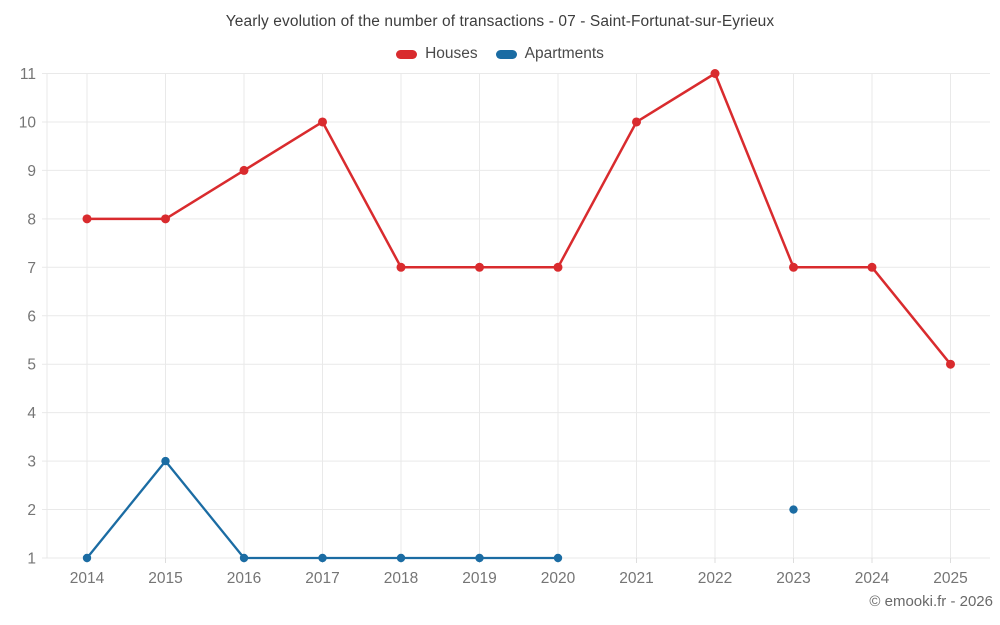 This screenshot has height=625, width=1000. I want to click on apartments-series, so click(440, 509).